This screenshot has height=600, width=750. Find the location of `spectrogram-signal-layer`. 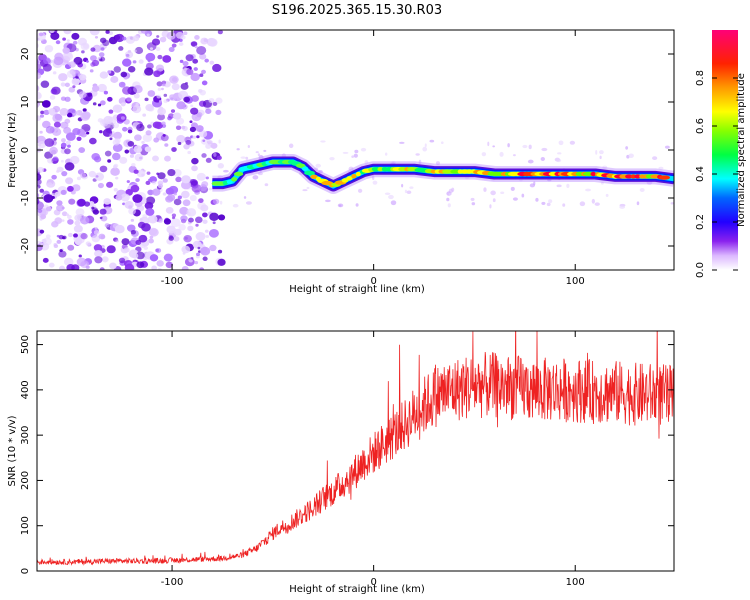

spectrogram-signal-layer is located at coordinates (442, 174).